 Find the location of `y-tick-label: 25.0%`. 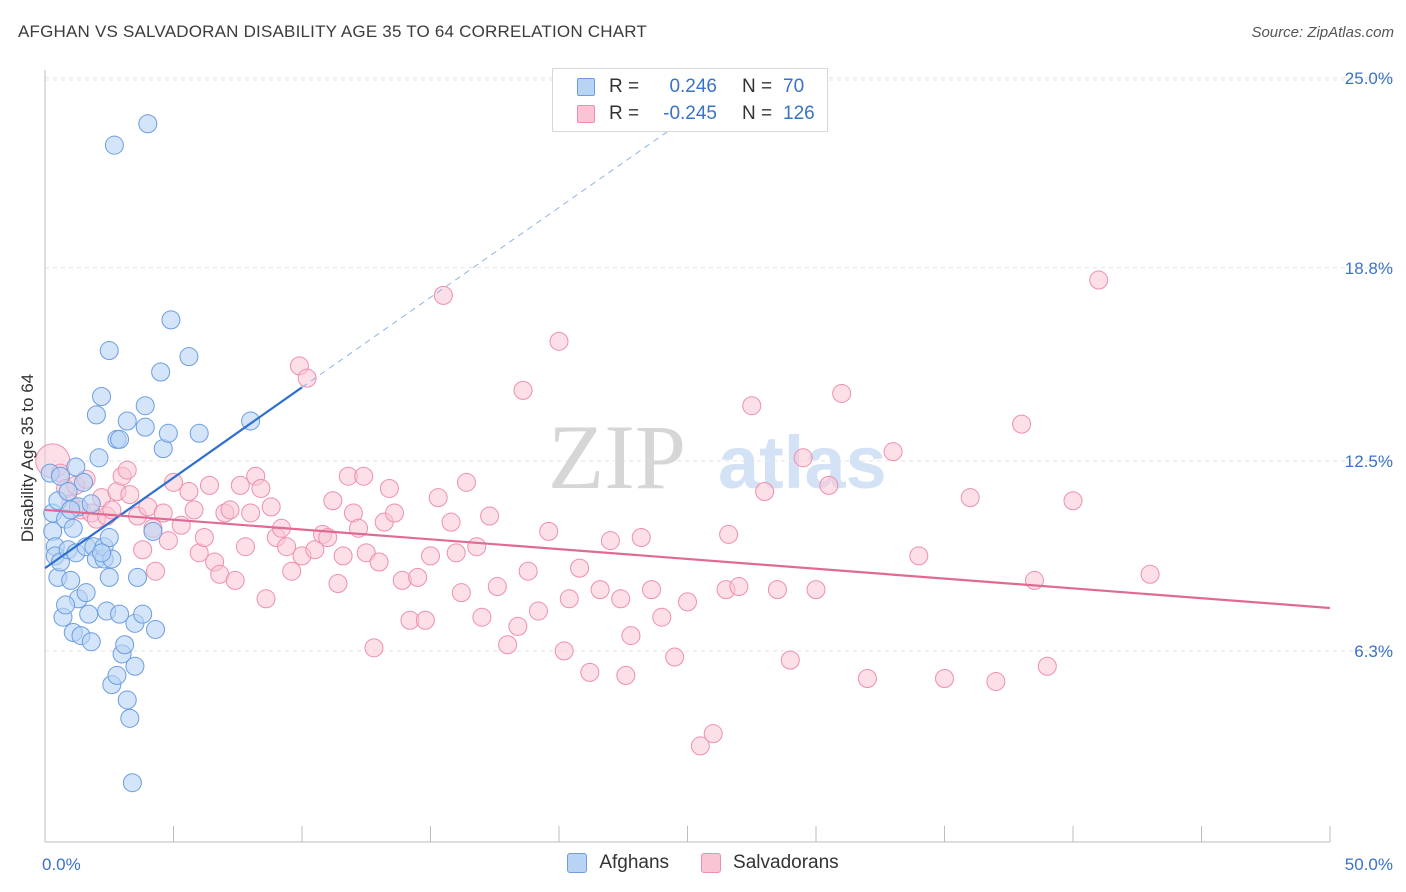

y-tick-label: 25.0% is located at coordinates (1369, 78).